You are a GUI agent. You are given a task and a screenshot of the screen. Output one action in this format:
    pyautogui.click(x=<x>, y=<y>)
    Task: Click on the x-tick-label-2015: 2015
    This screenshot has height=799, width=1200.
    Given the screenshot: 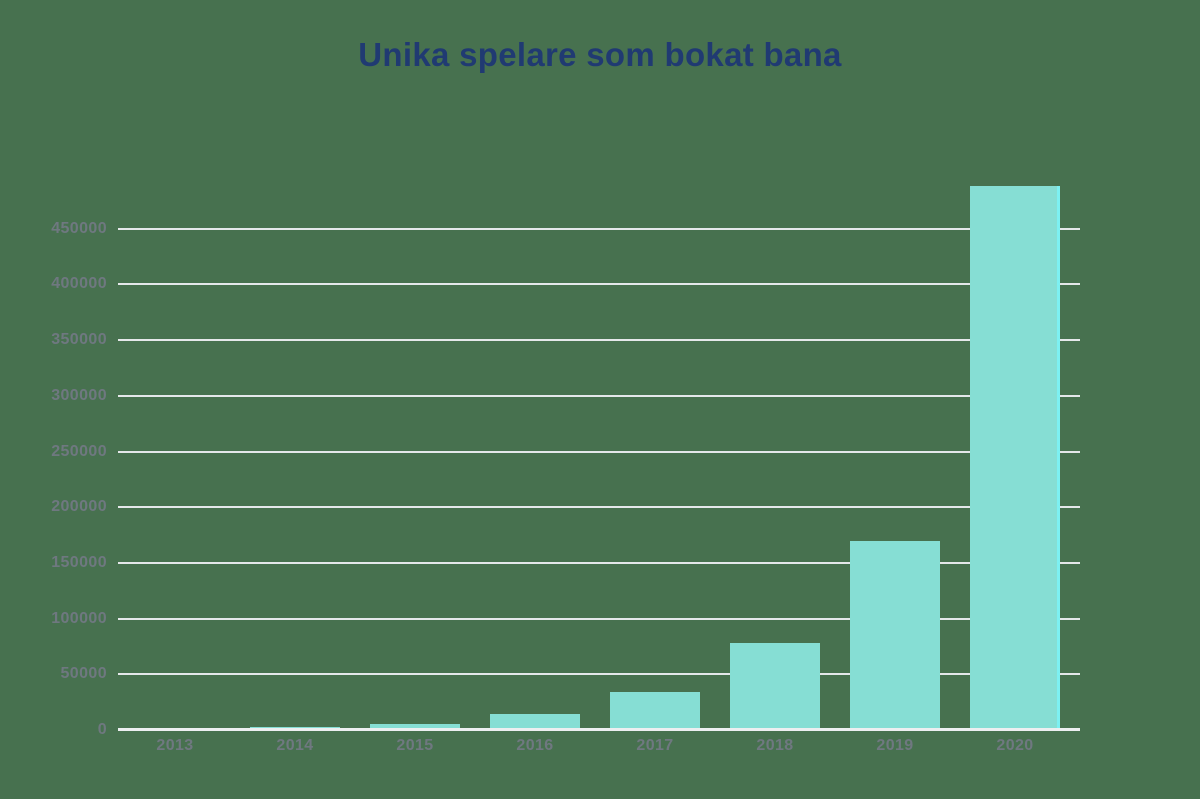 What is the action you would take?
    pyautogui.click(x=415, y=745)
    